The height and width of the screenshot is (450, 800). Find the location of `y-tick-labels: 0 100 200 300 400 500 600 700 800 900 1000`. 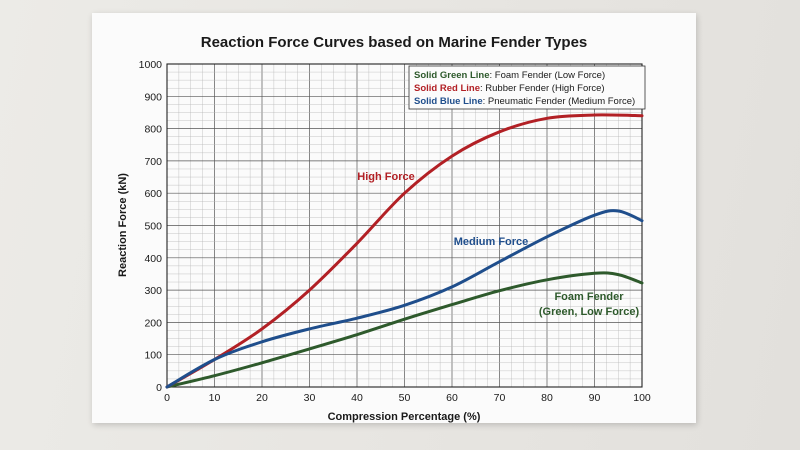

y-tick-labels: 0 100 200 300 400 500 600 700 800 900 1000 is located at coordinates (151, 226).